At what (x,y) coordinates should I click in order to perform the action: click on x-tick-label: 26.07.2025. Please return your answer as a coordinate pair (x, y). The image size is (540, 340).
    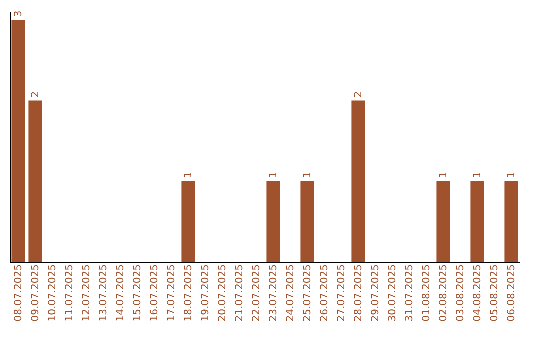
    Looking at the image, I should click on (325, 293).